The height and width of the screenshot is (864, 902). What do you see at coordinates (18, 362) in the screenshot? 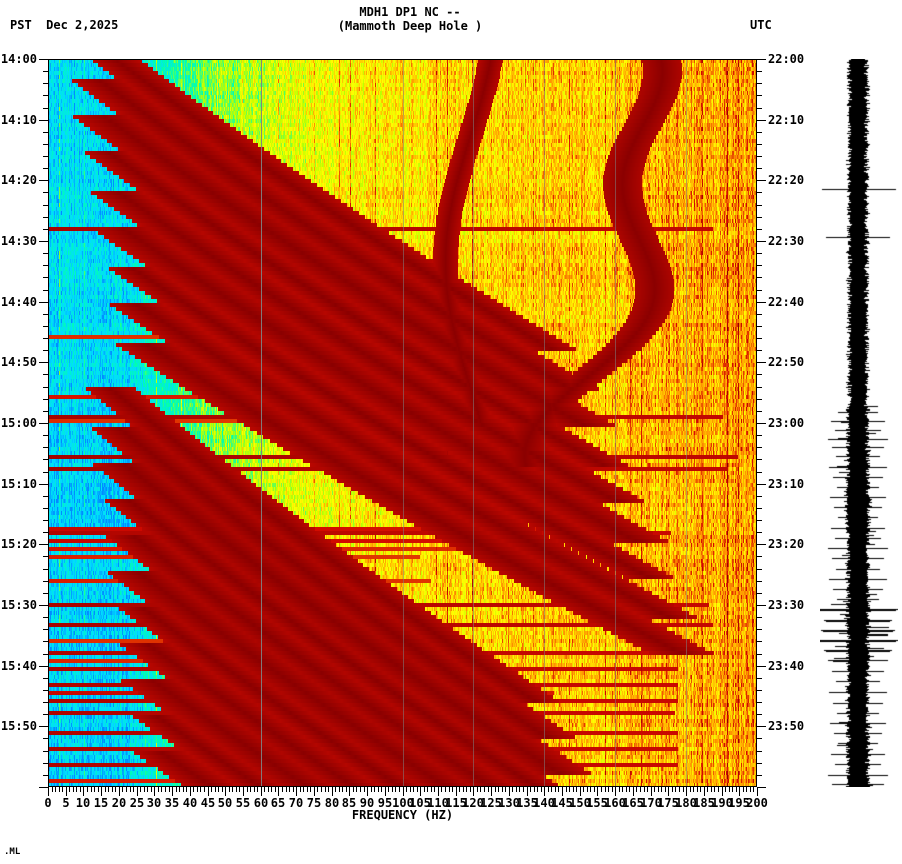
I see `left-axis-time-label: 14:50` at bounding box center [18, 362].